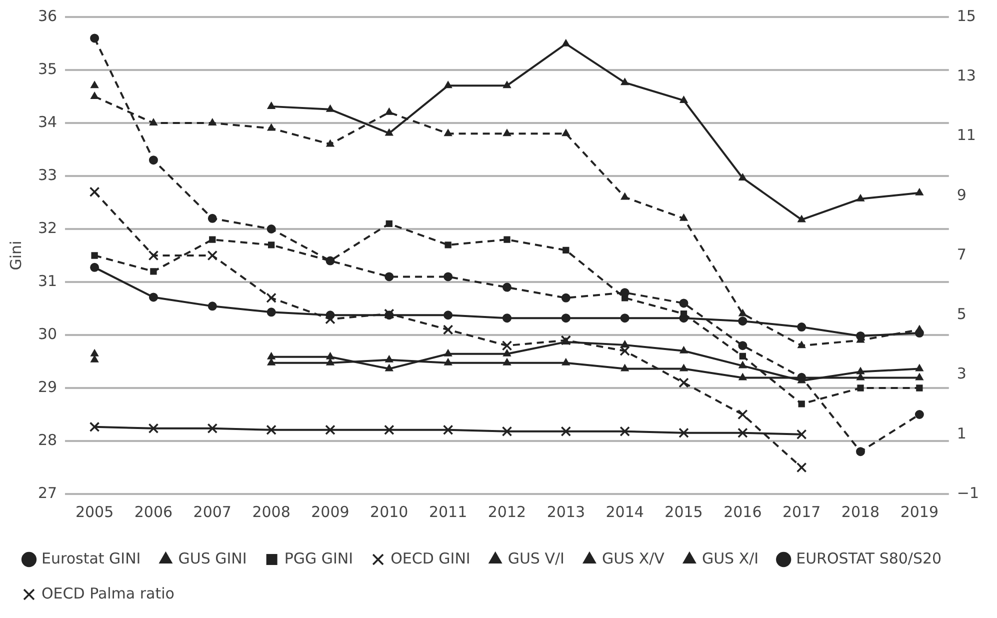  I want to click on y-tick-label: 31, so click(48, 281).